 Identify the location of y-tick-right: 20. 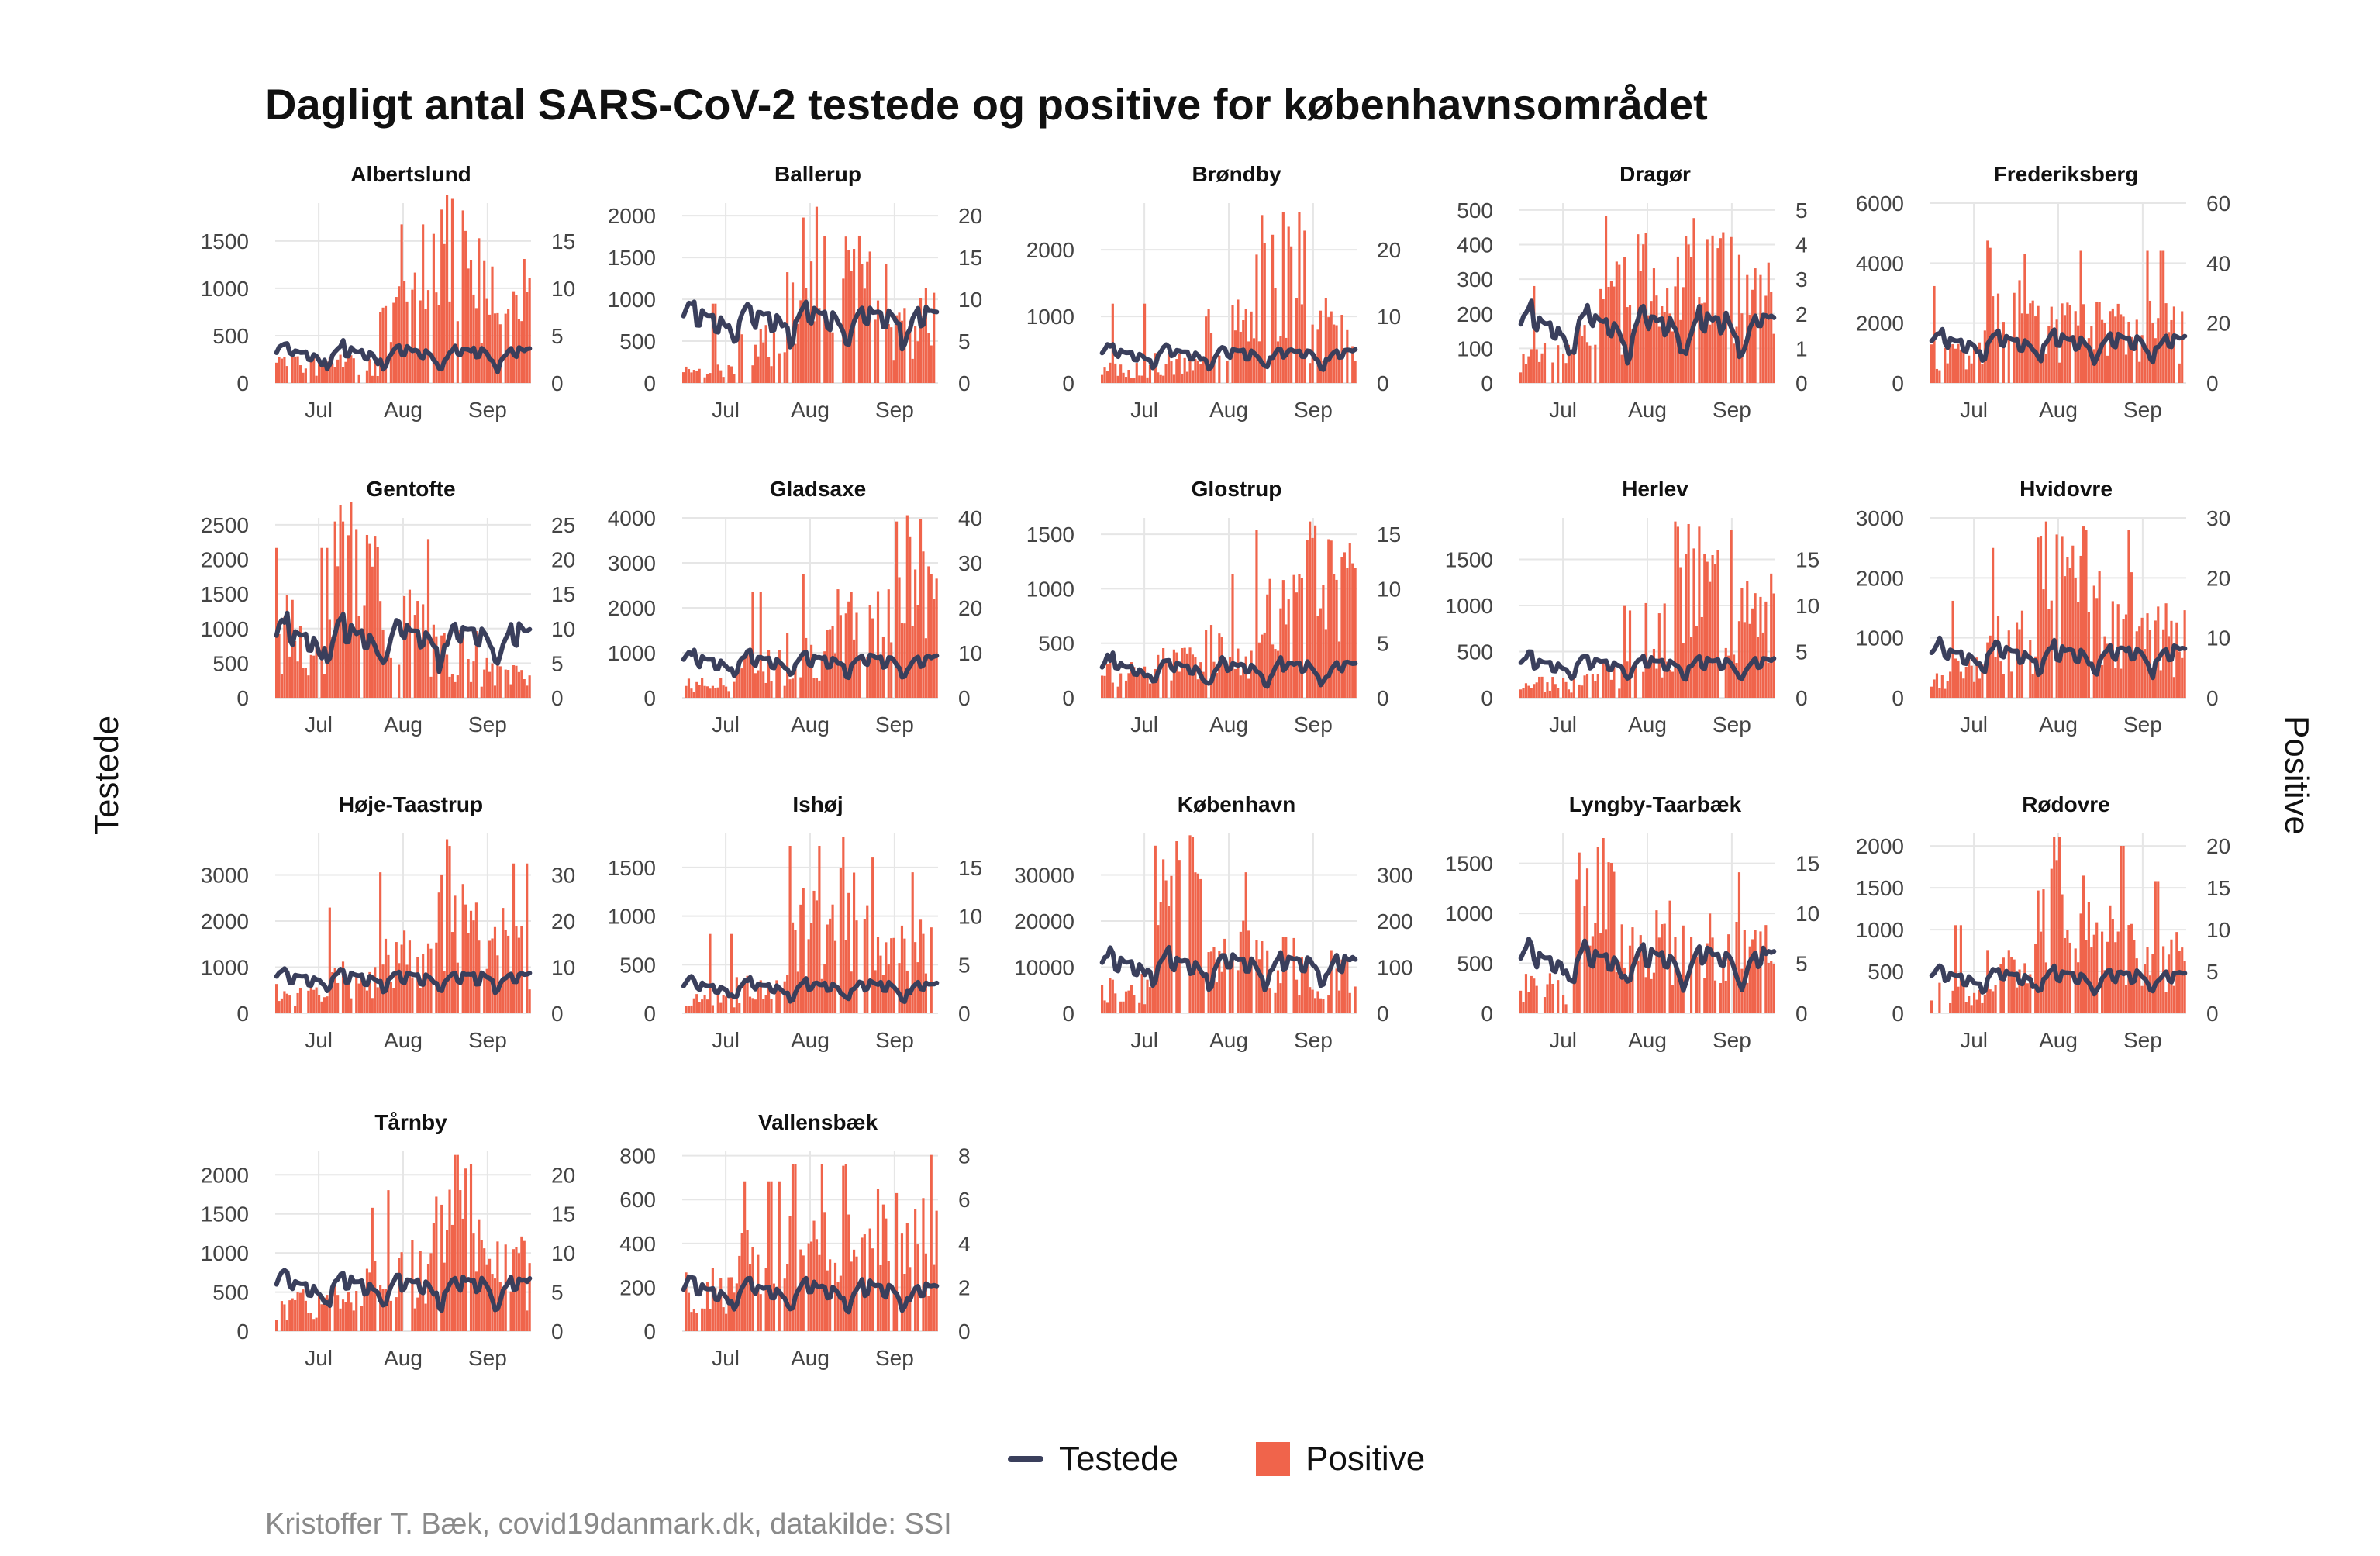
(1389, 250).